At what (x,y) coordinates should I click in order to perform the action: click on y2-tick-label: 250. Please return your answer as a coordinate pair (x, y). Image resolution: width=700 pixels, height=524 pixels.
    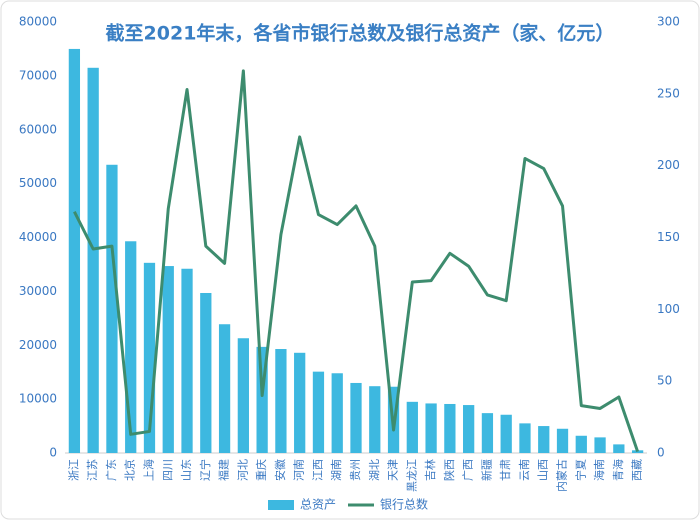
    Looking at the image, I should click on (668, 93).